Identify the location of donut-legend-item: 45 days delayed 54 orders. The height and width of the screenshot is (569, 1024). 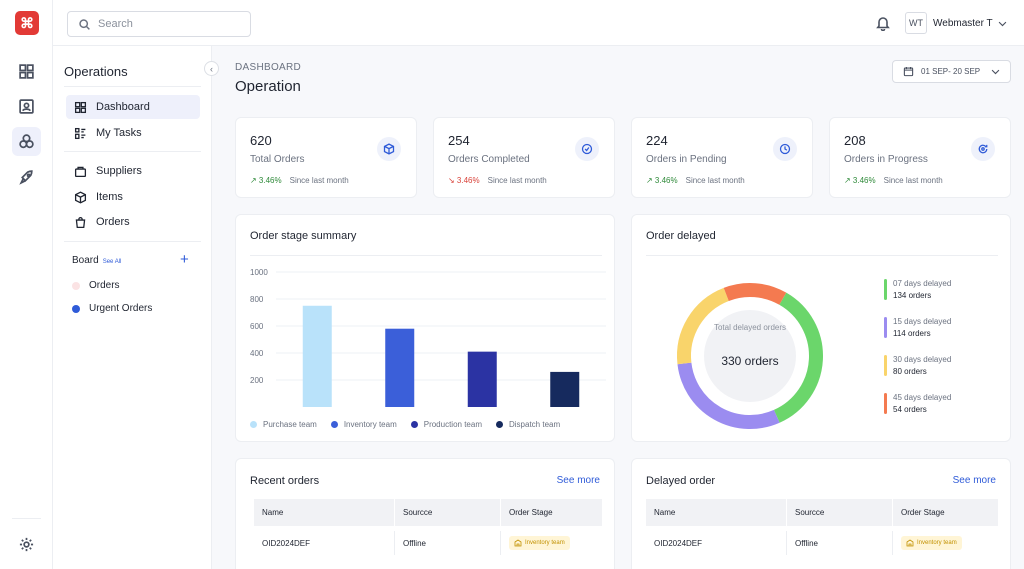
(917, 403).